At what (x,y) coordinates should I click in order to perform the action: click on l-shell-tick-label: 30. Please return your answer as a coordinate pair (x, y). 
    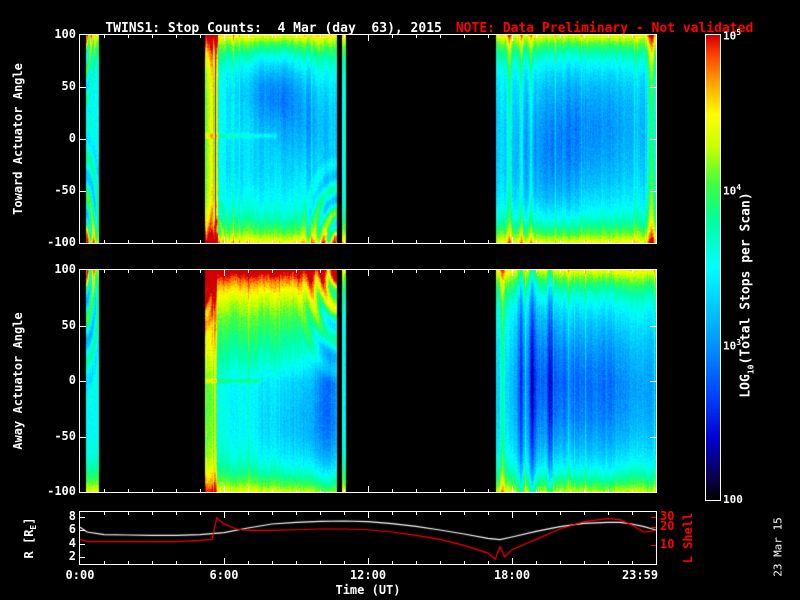
    Looking at the image, I should click on (667, 515).